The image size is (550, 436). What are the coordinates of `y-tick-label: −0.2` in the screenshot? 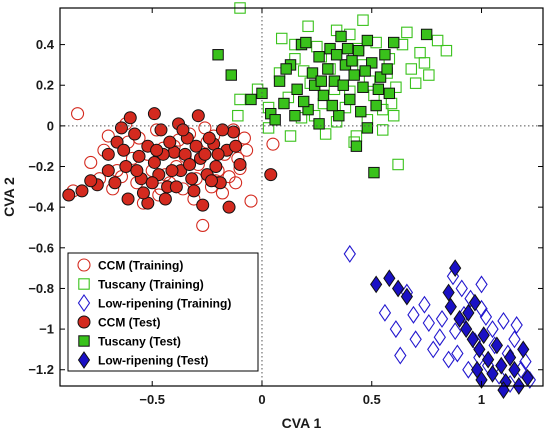 It's located at (41, 166).